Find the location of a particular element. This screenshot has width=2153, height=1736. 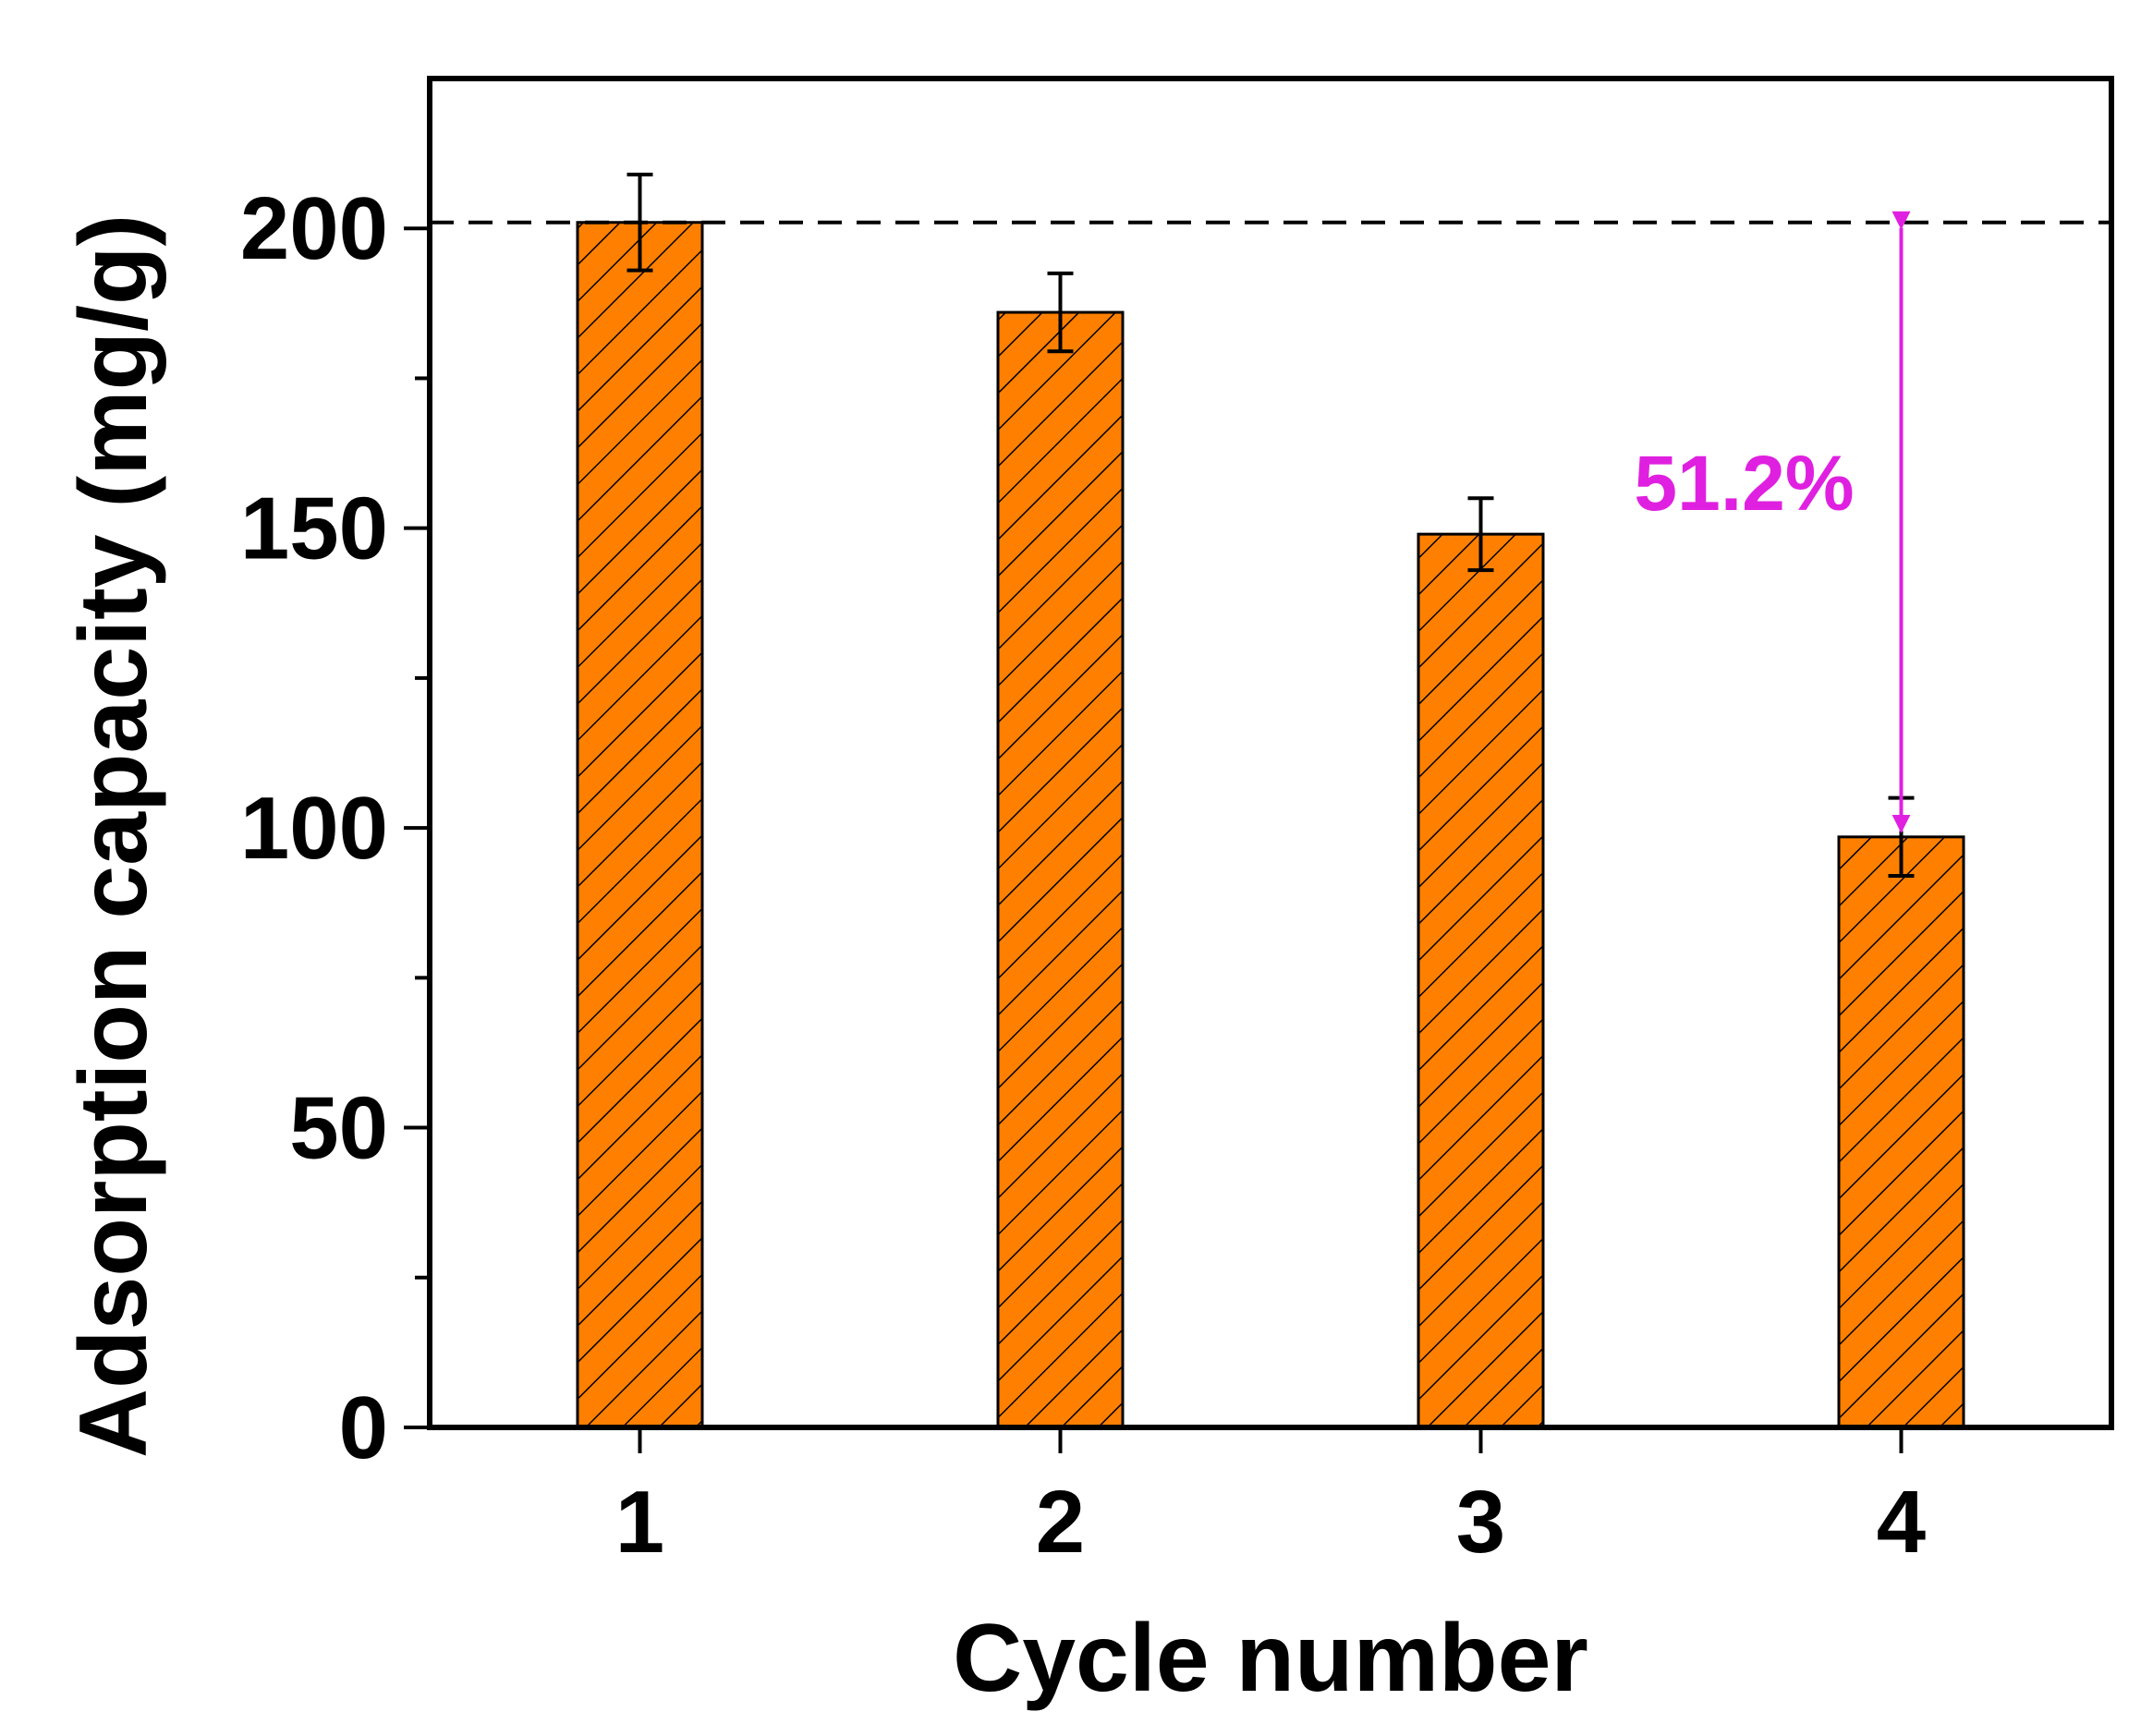

x-axis-title: Cycle number is located at coordinates (1270, 1659).